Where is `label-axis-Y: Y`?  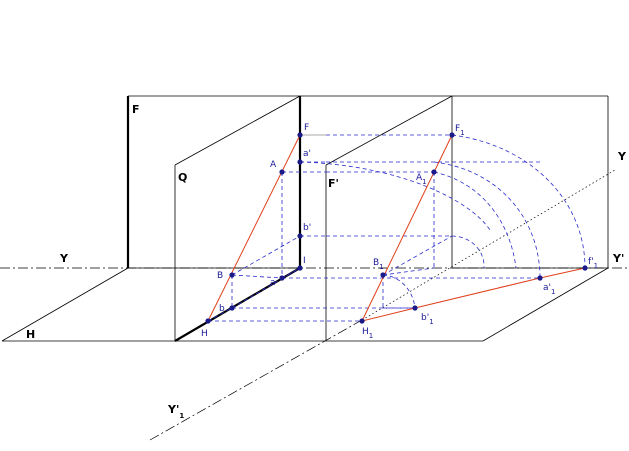
label-axis-Y: Y is located at coordinates (64, 258).